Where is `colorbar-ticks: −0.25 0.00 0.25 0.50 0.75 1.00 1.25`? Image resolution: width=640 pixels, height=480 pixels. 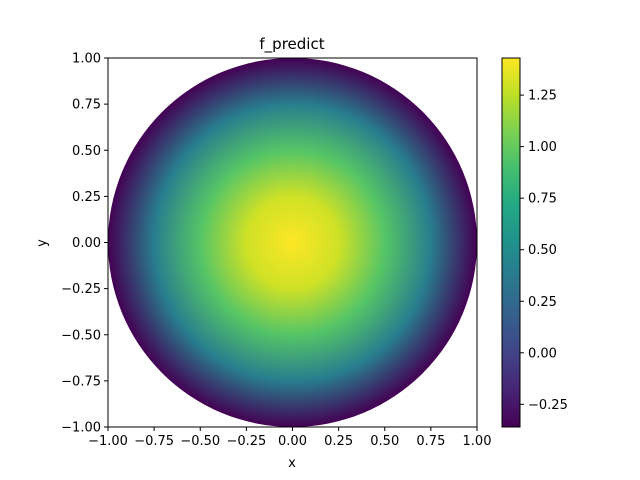
colorbar-ticks: −0.25 0.00 0.25 0.50 0.75 1.00 1.25 is located at coordinates (544, 251).